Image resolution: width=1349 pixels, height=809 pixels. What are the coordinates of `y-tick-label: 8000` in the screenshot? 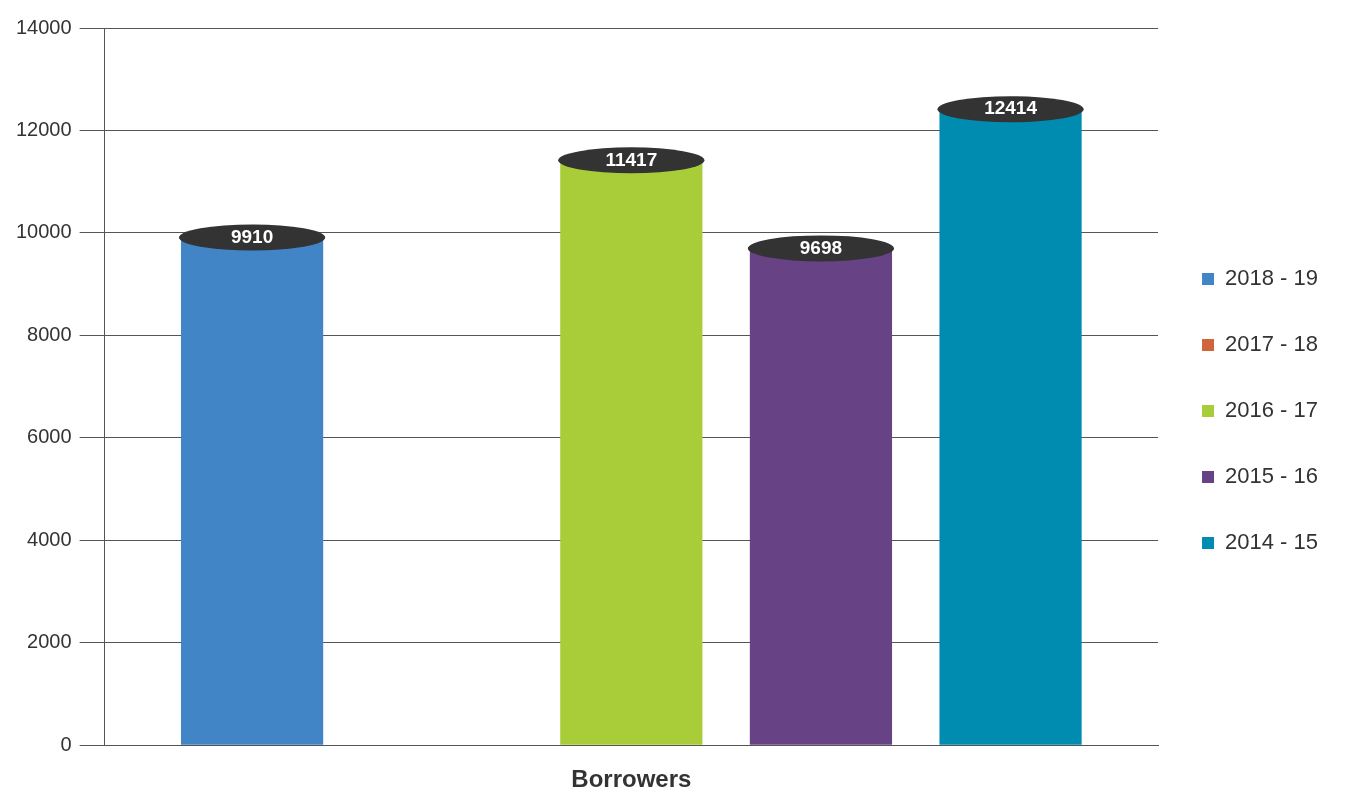 It's located at (49, 333).